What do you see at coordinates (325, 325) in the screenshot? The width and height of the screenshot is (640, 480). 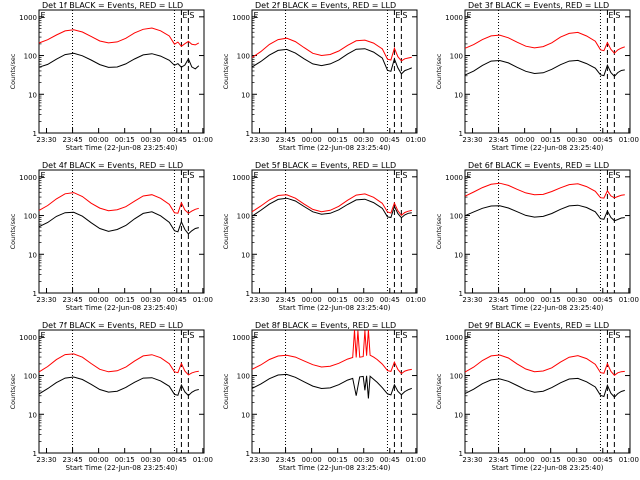 I see `chart-title: Det 8f BLACK = Events, RED = LLD` at bounding box center [325, 325].